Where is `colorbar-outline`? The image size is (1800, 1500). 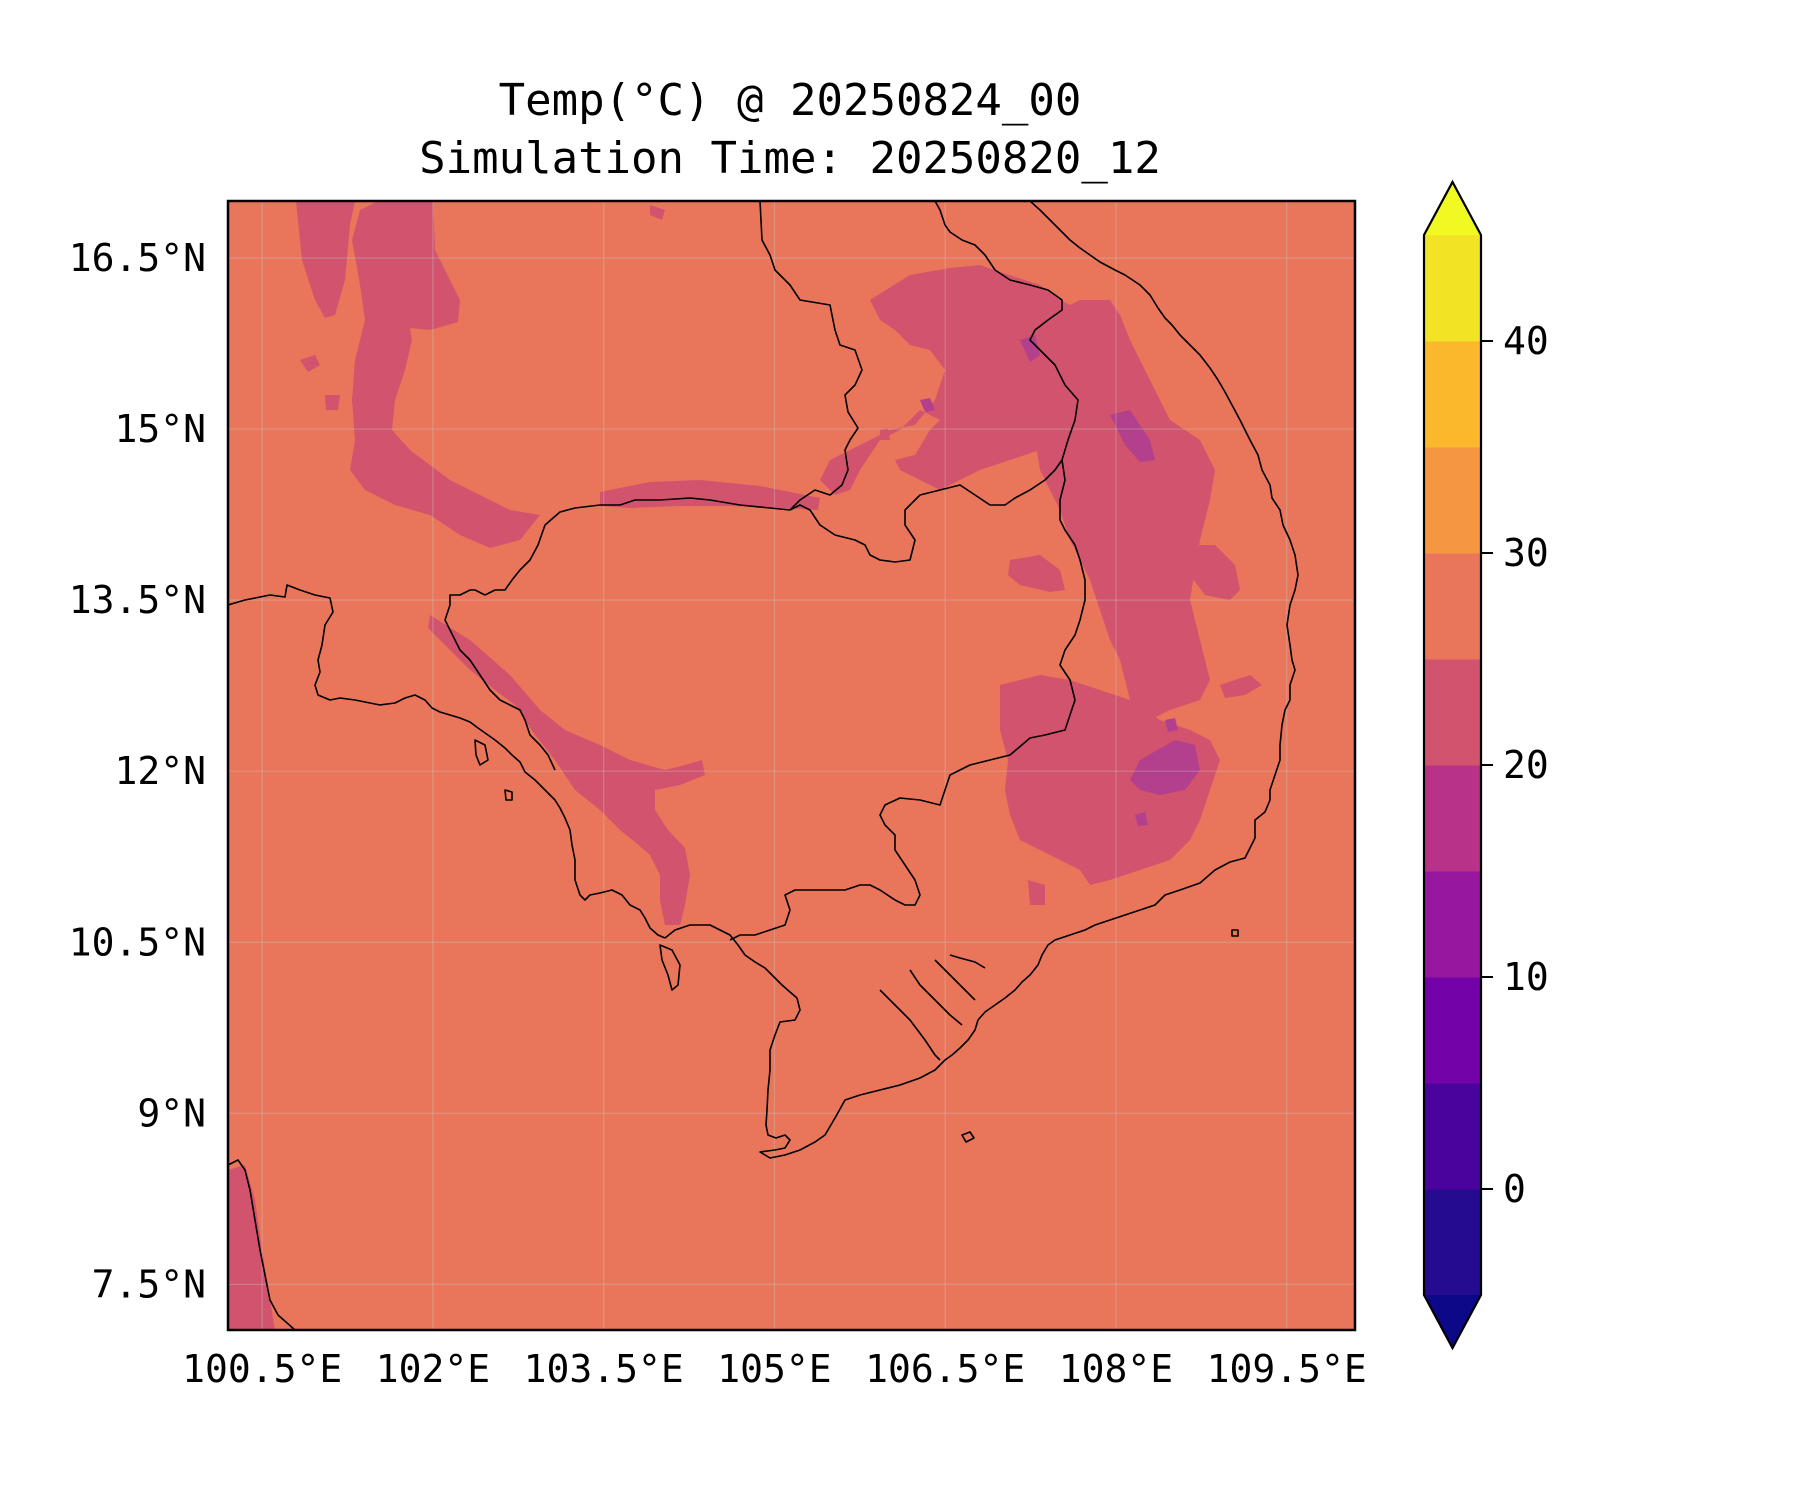
colorbar-outline is located at coordinates (1452, 765).